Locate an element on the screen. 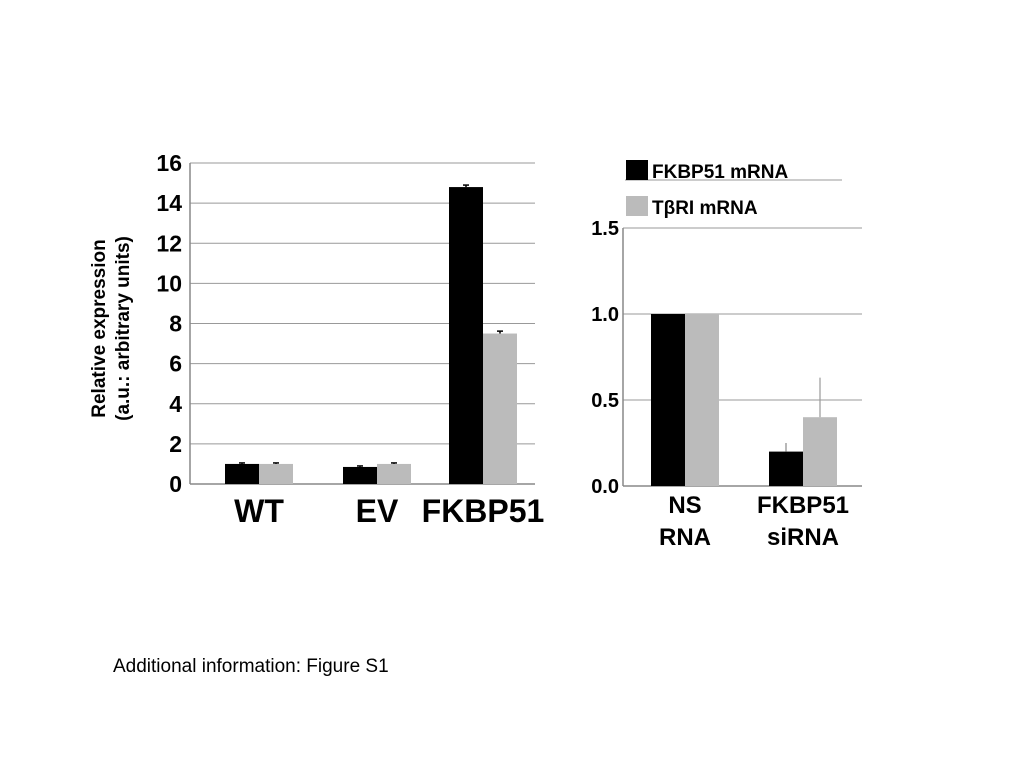 This screenshot has height=768, width=1024. y-tick-label-16: 16 is located at coordinates (169, 163).